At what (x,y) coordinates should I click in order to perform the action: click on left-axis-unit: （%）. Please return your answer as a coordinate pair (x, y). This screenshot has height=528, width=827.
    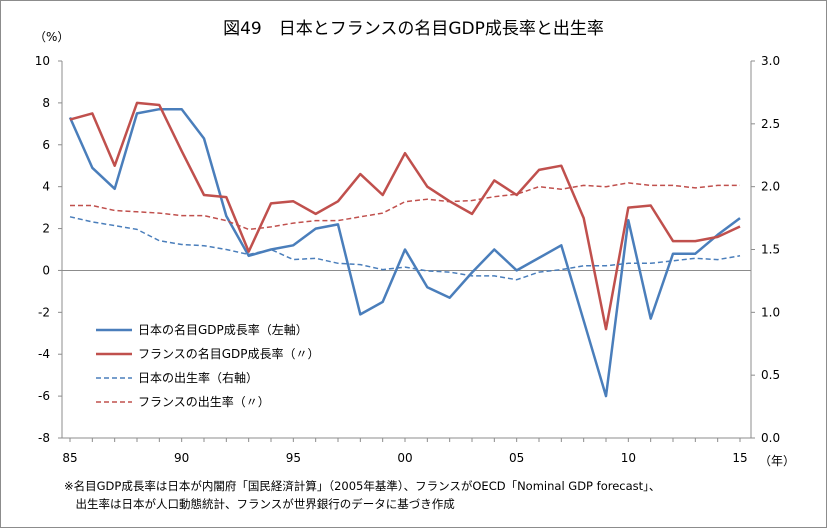
    Looking at the image, I should click on (52, 37).